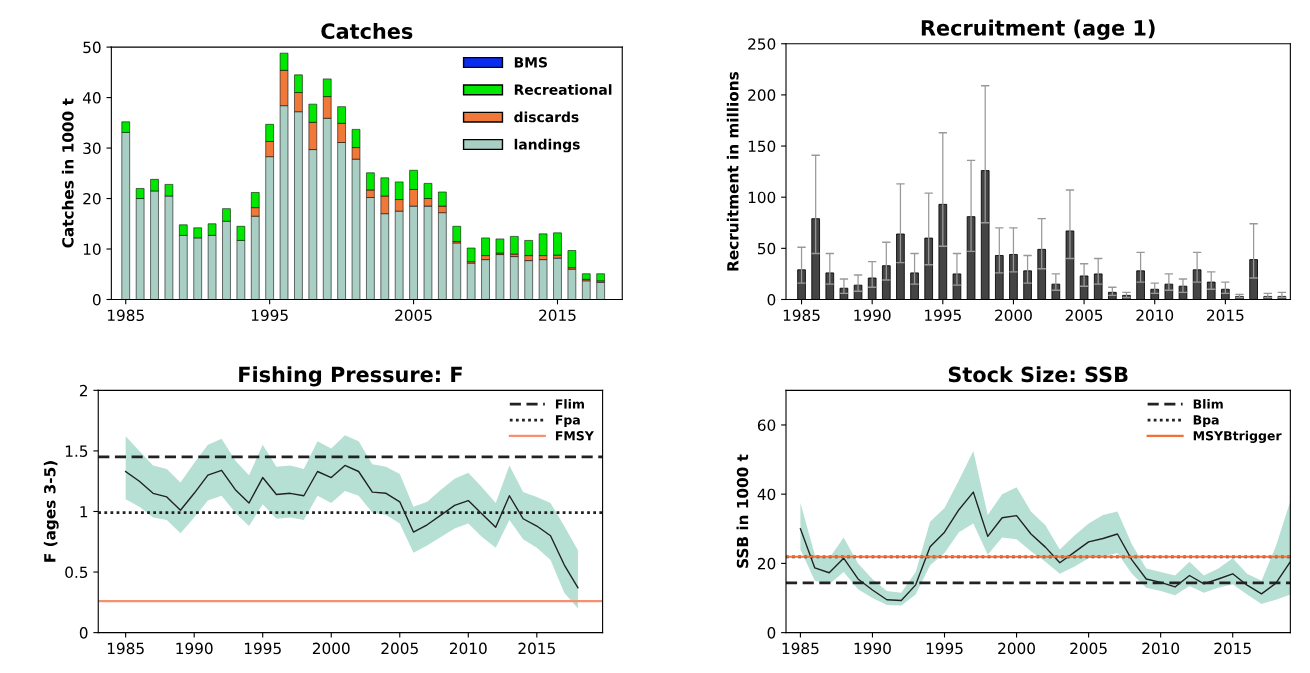 This screenshot has height=673, width=1310. Describe the element at coordinates (762, 197) in the screenshot. I see `y-tick-label: 100` at that location.